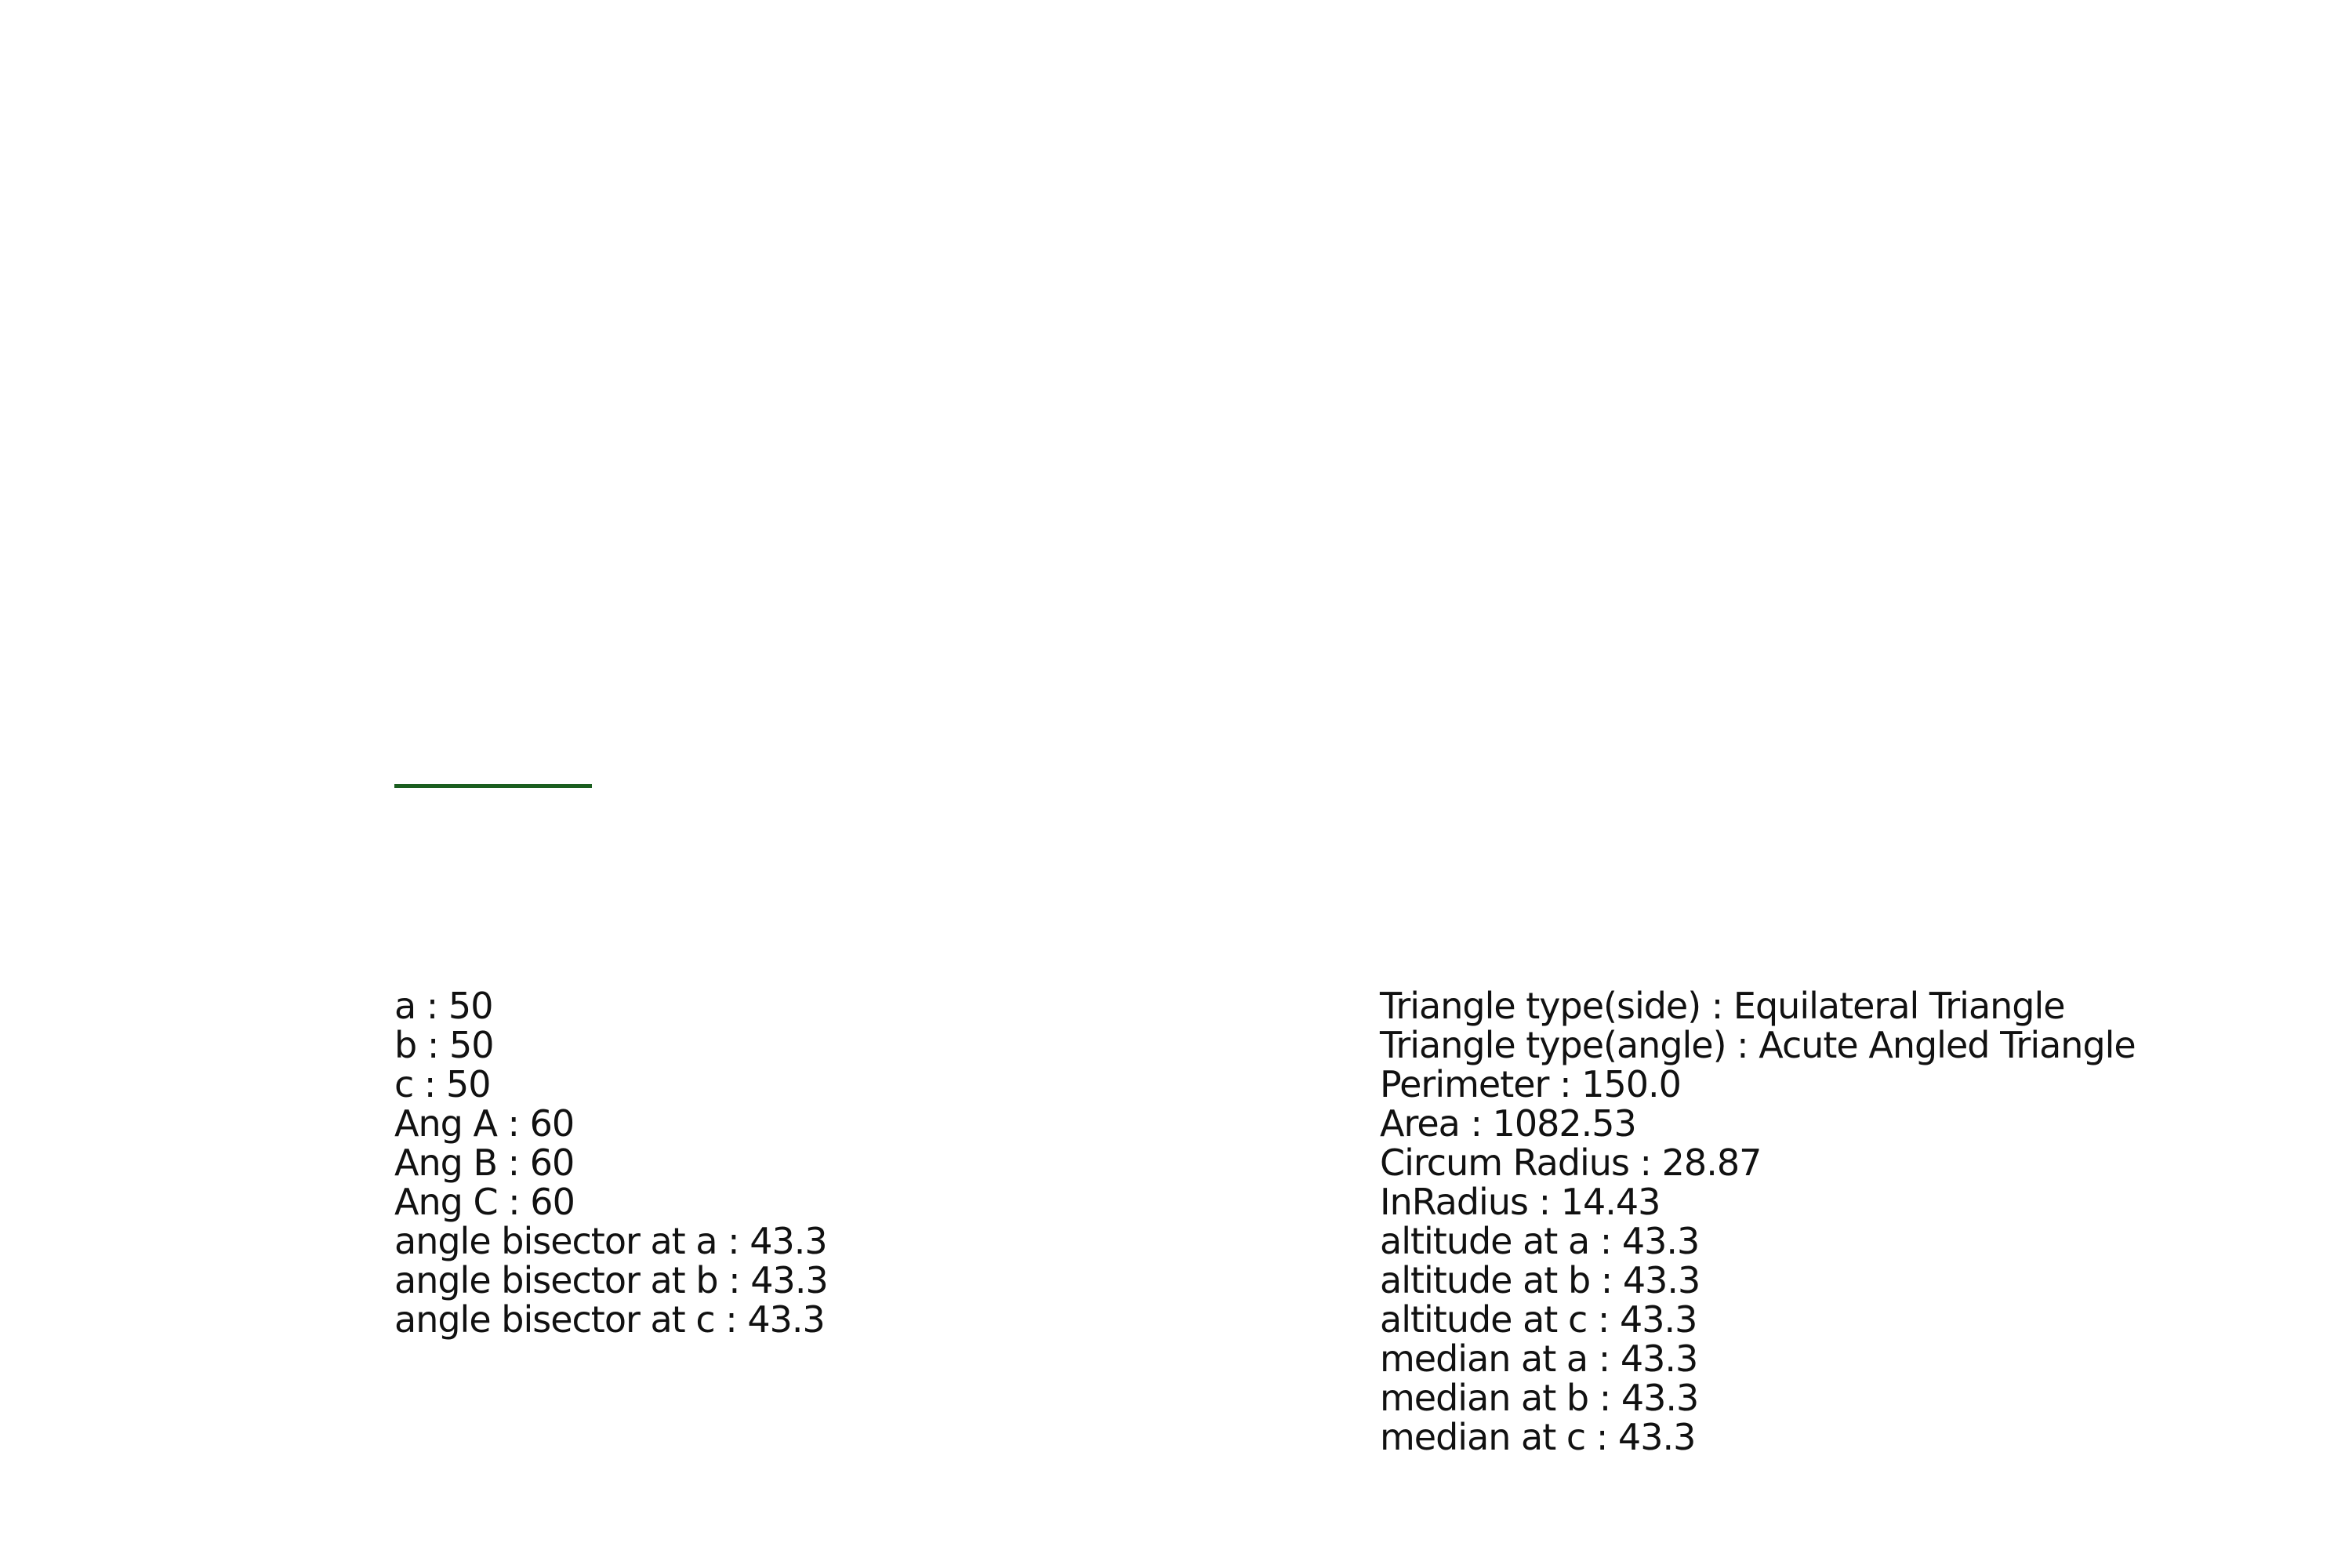 The image size is (2352, 1568). I want to click on area-value: Area : 1082.53, so click(1508, 1123).